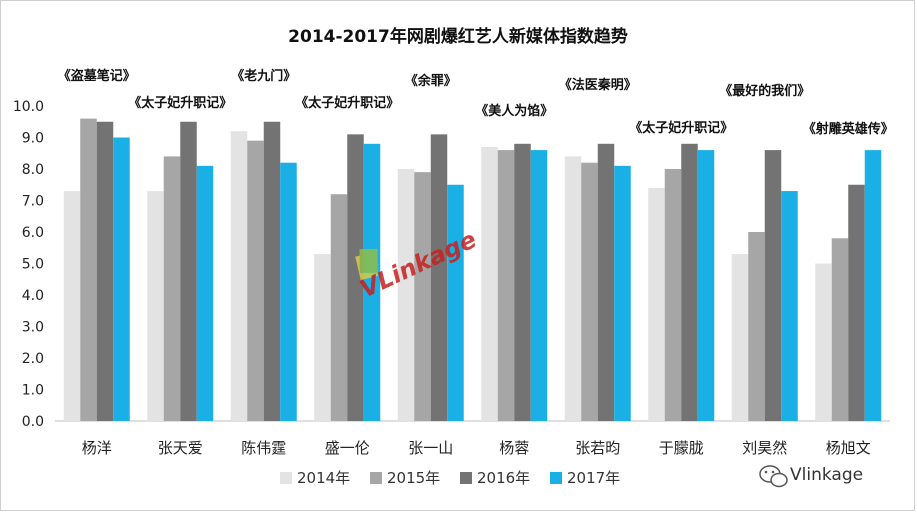  Describe the element at coordinates (263, 448) in the screenshot. I see `x-category-label: 陈伟霆` at that location.